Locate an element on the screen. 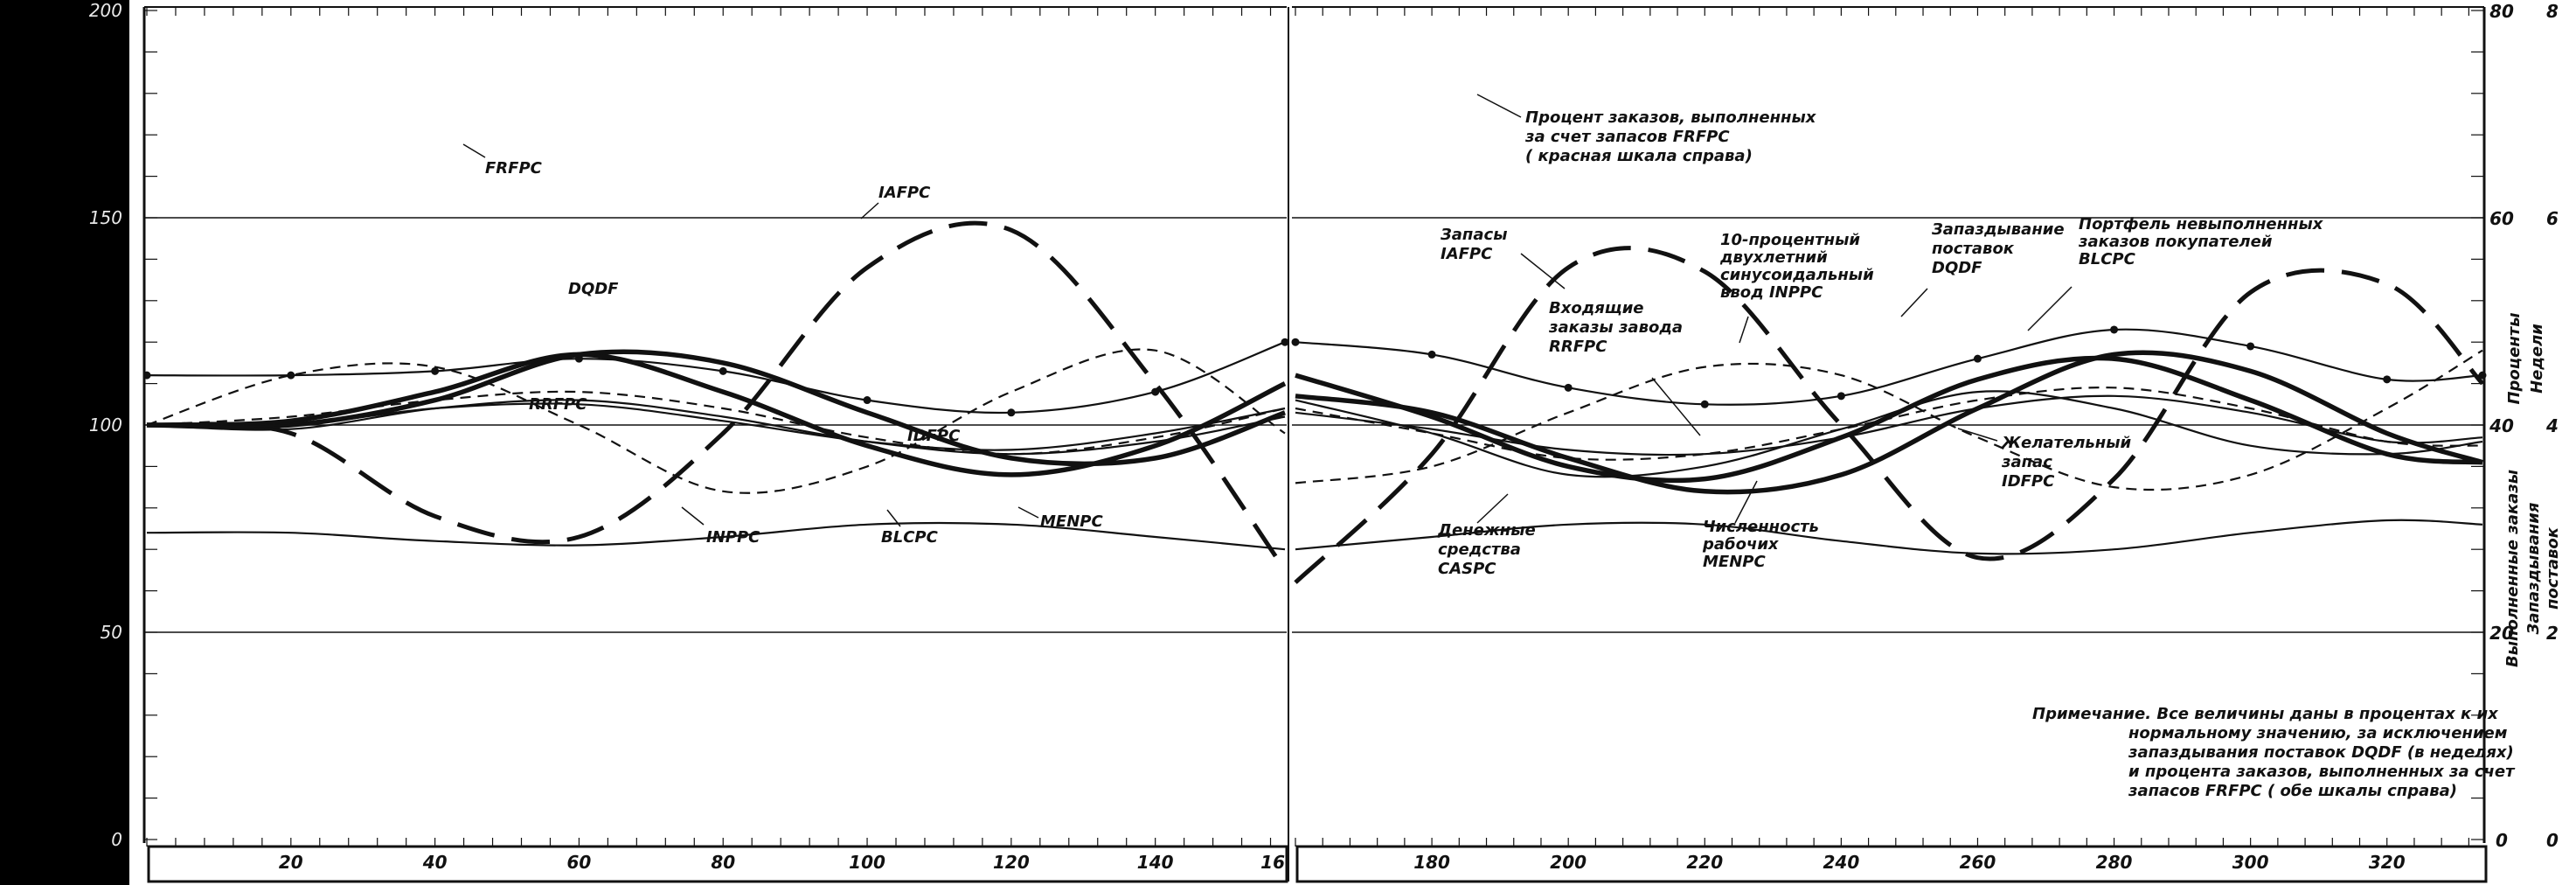 The image size is (2576, 885). x-tick-label: 240 is located at coordinates (1841, 862).